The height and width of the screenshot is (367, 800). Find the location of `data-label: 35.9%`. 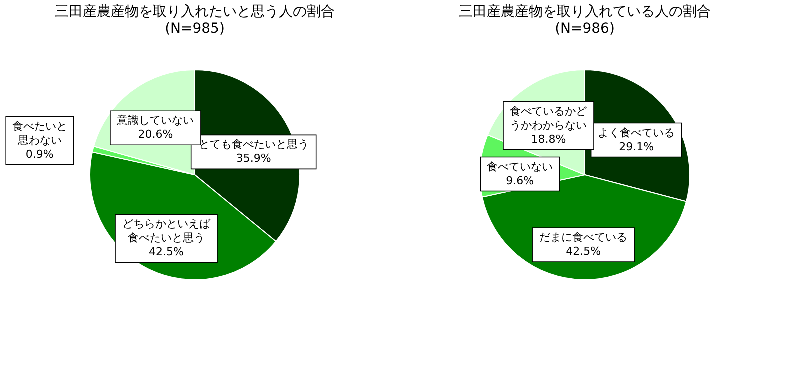

data-label: 35.9% is located at coordinates (254, 159).